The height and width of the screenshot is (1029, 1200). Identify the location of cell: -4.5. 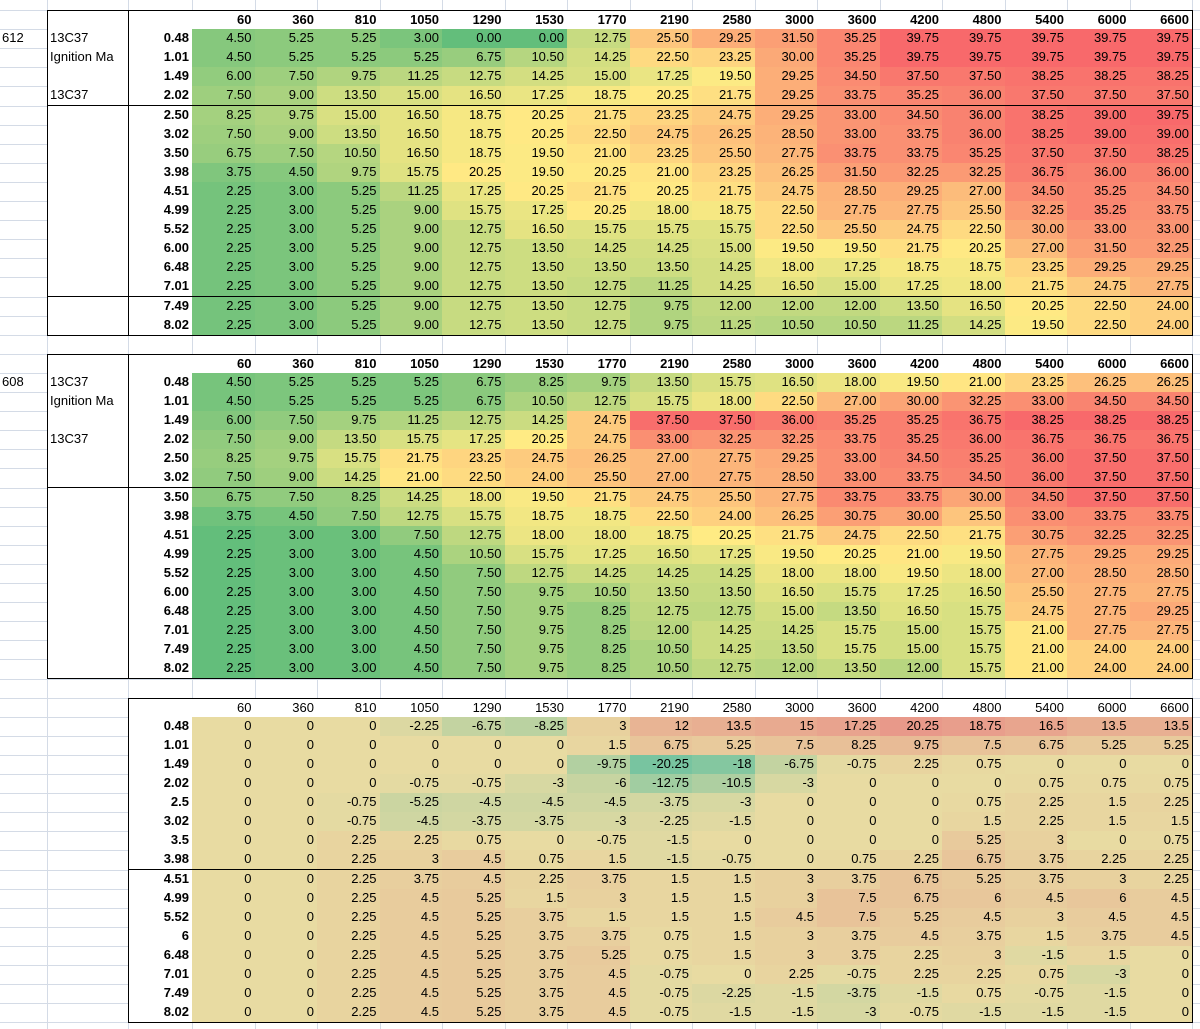
(536, 803).